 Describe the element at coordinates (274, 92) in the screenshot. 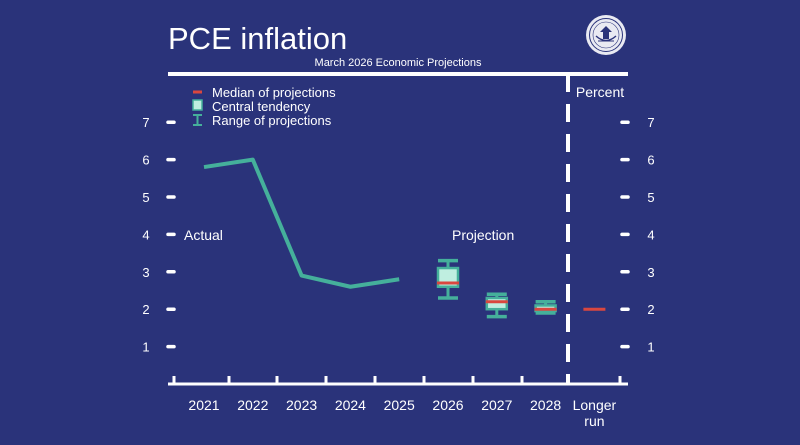

I see `legend-label-median: Median of projections` at that location.